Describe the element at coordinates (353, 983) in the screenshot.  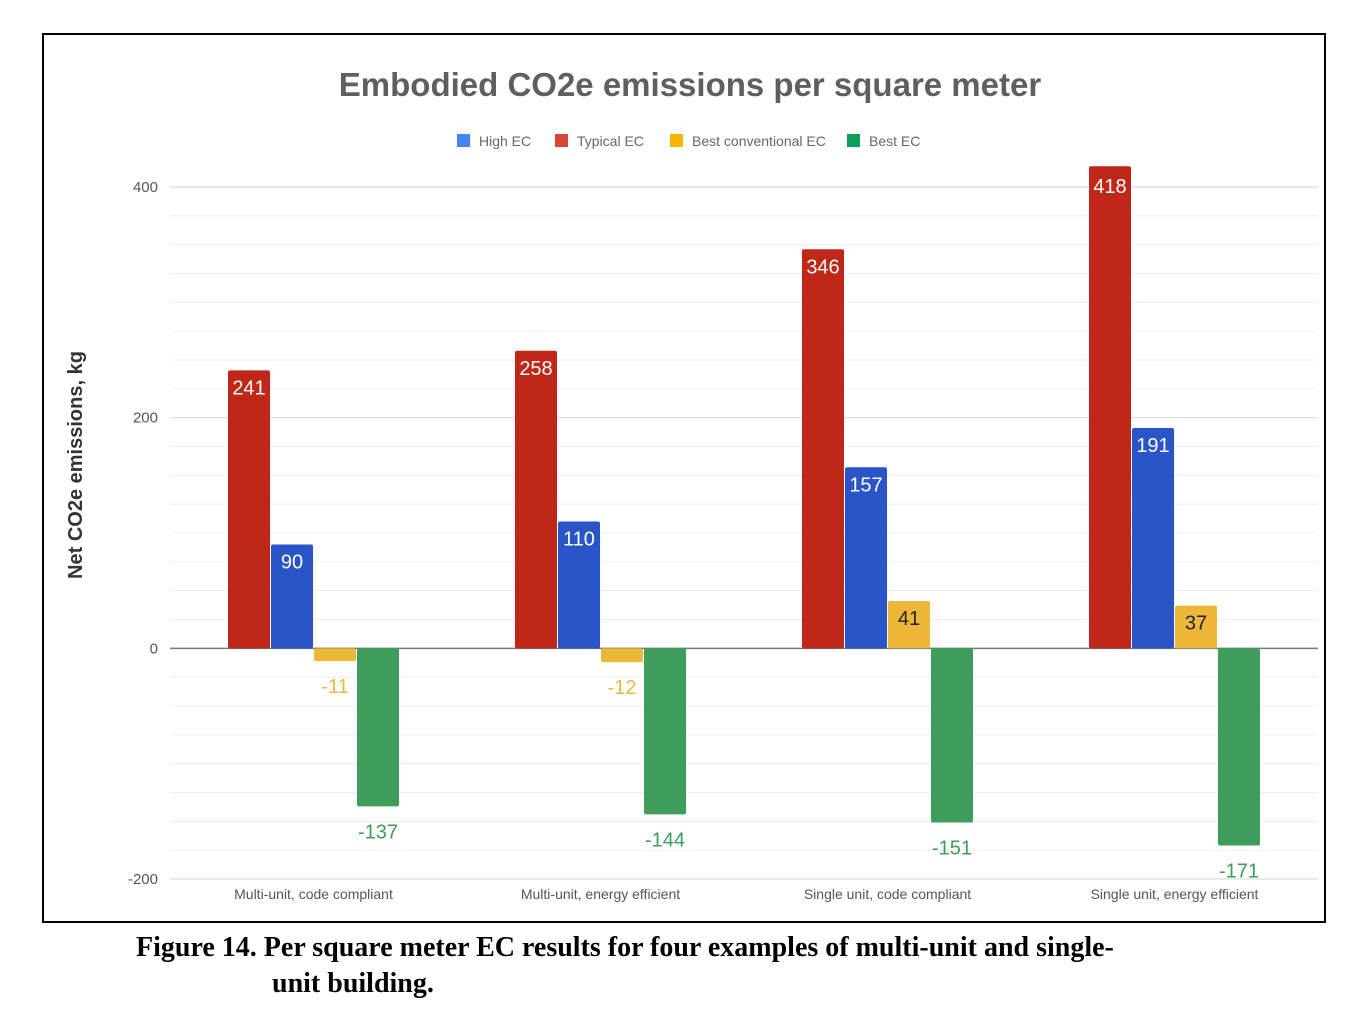
I see `caption-line-2: unit building.` at that location.